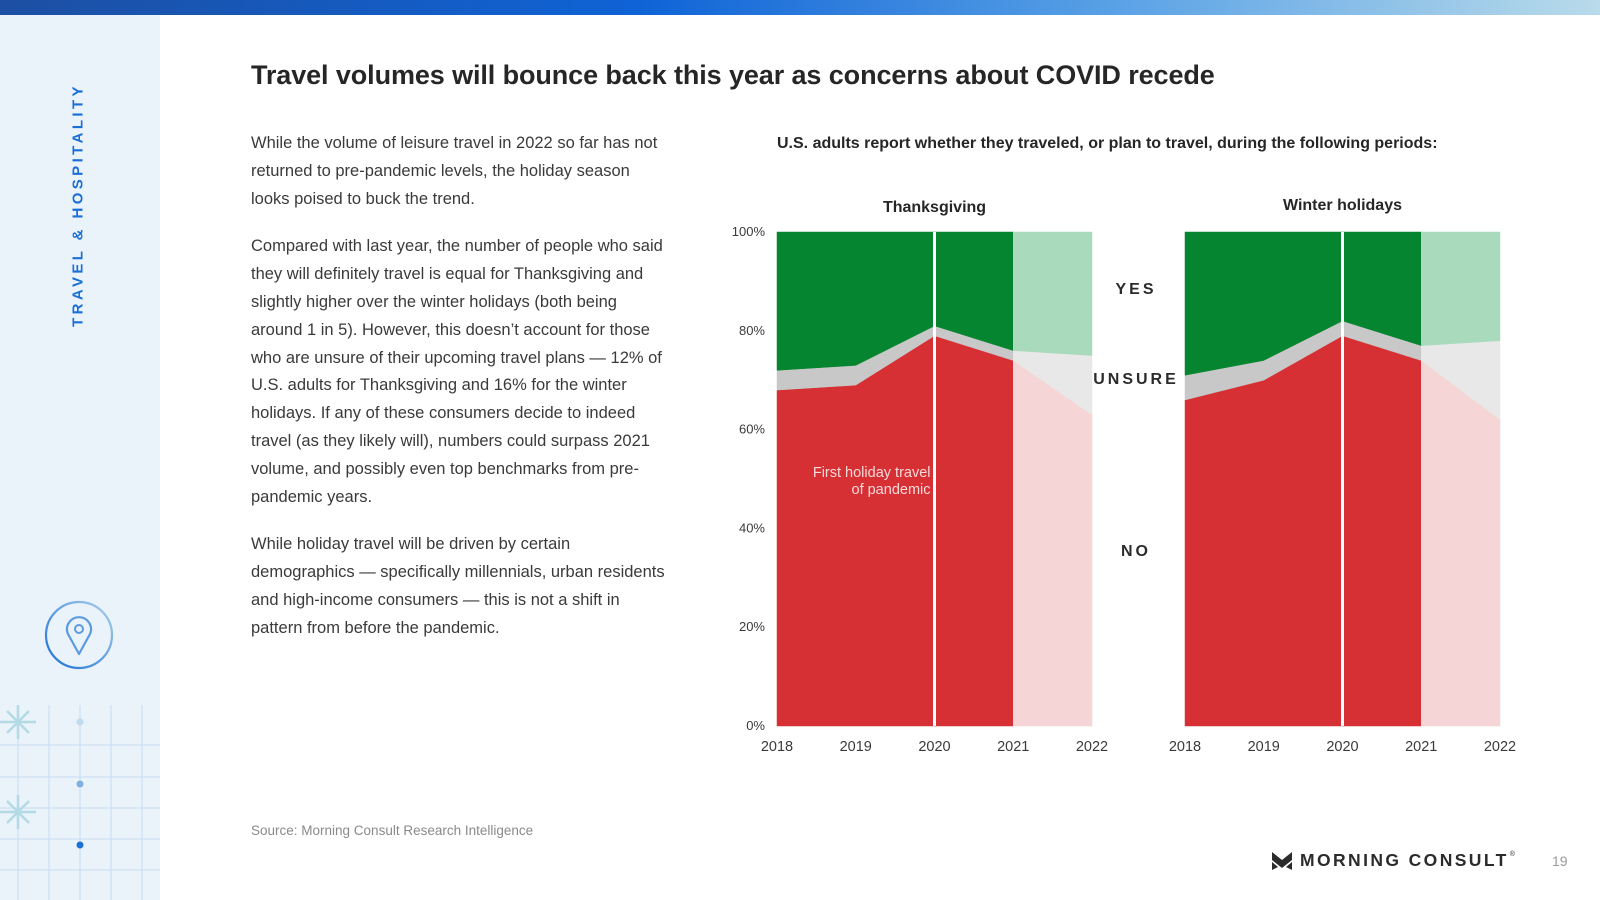  I want to click on logo: MORNING CONSULT ®, so click(1393, 860).